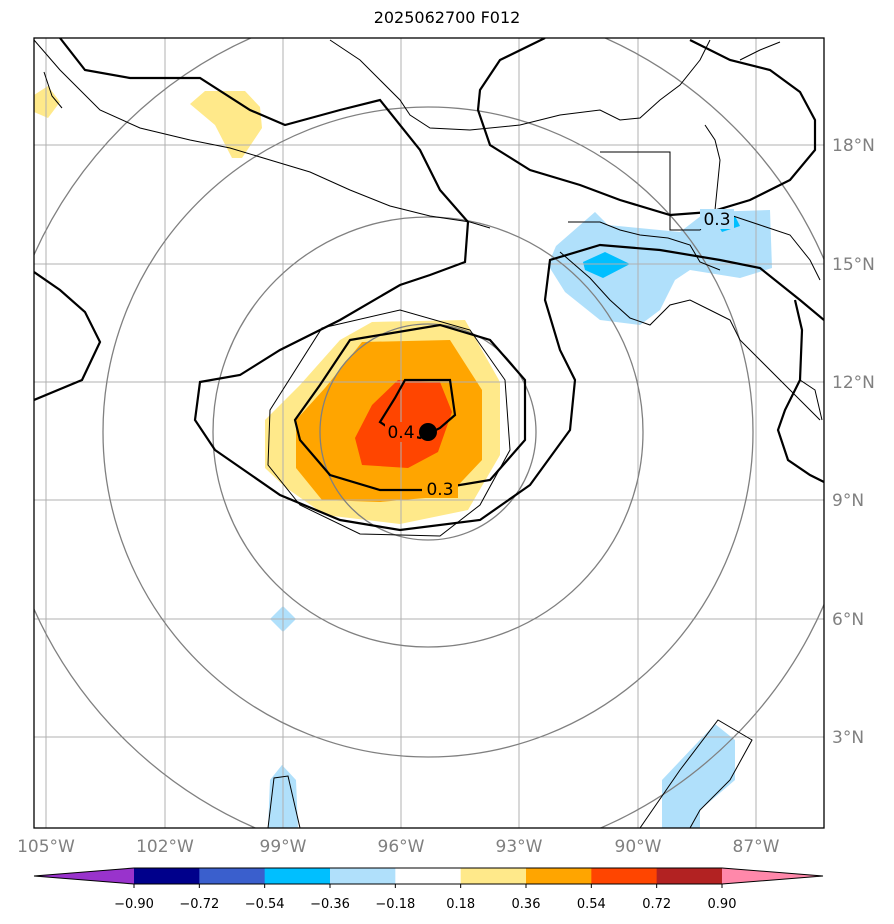  I want to click on lat-tick-9n: 9°N, so click(848, 501).